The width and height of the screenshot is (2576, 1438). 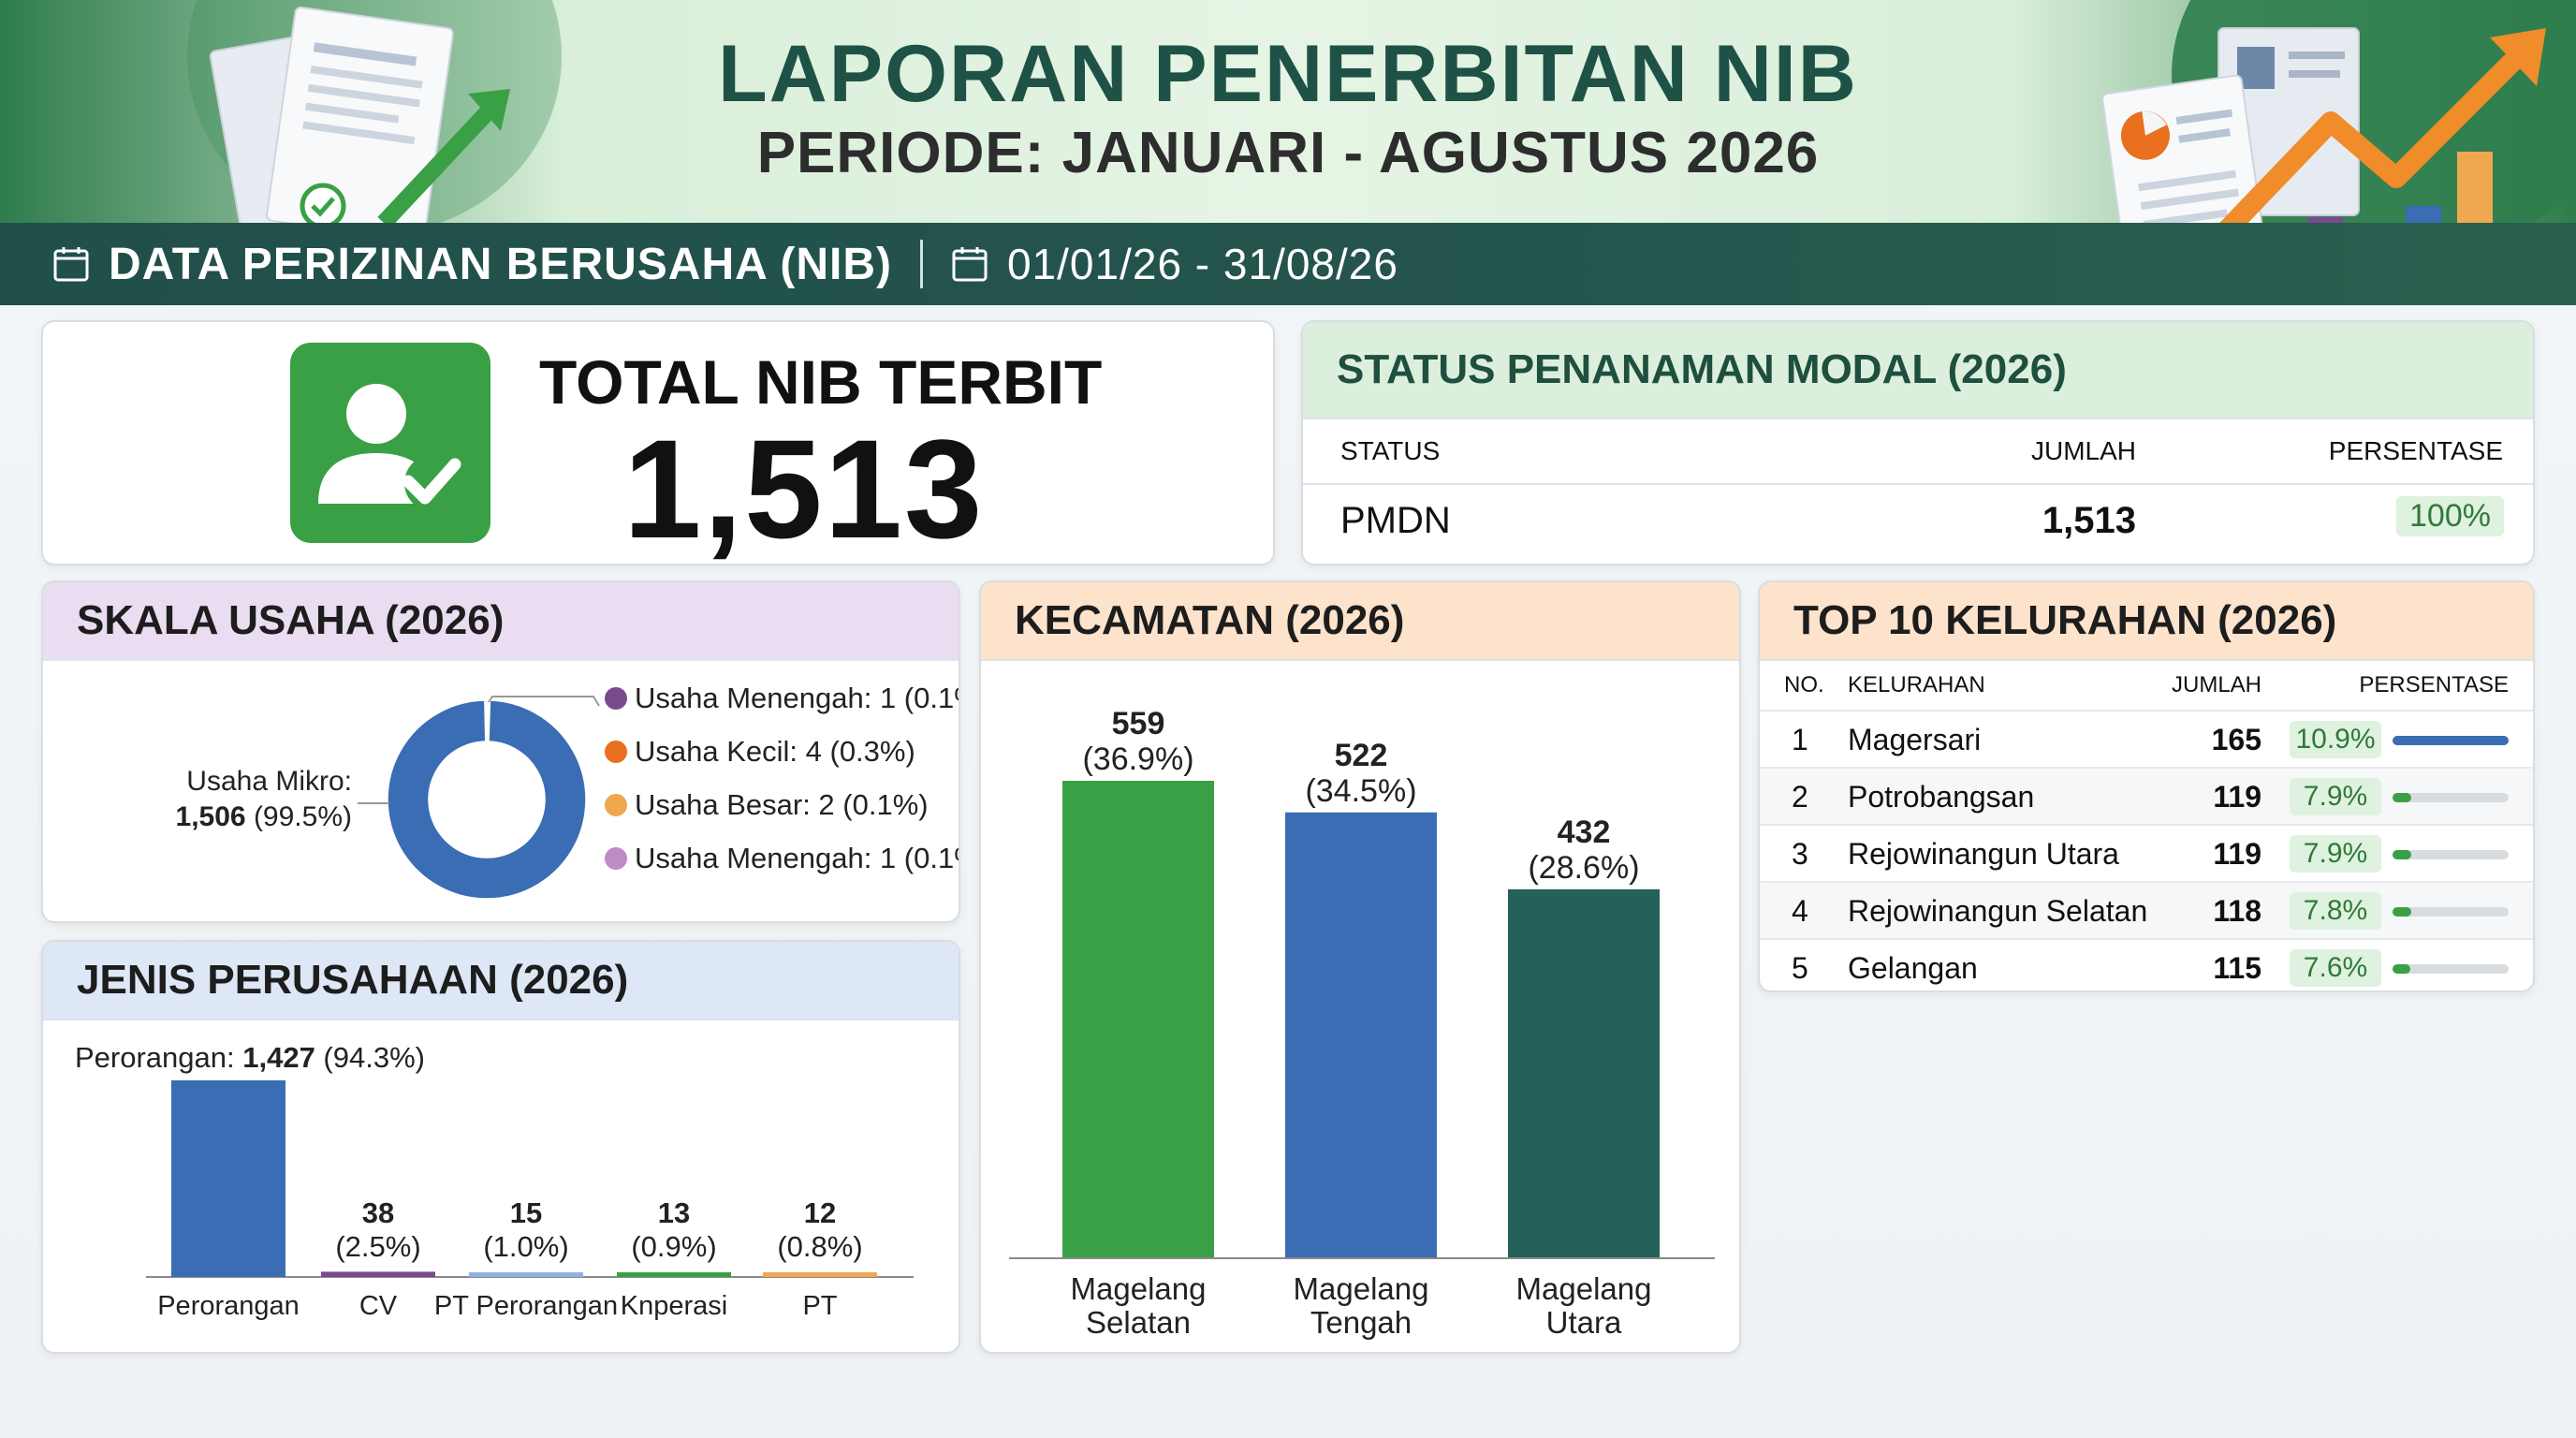 I want to click on table-row: 1 Magersari 165 10.9%, so click(x=2146, y=739).